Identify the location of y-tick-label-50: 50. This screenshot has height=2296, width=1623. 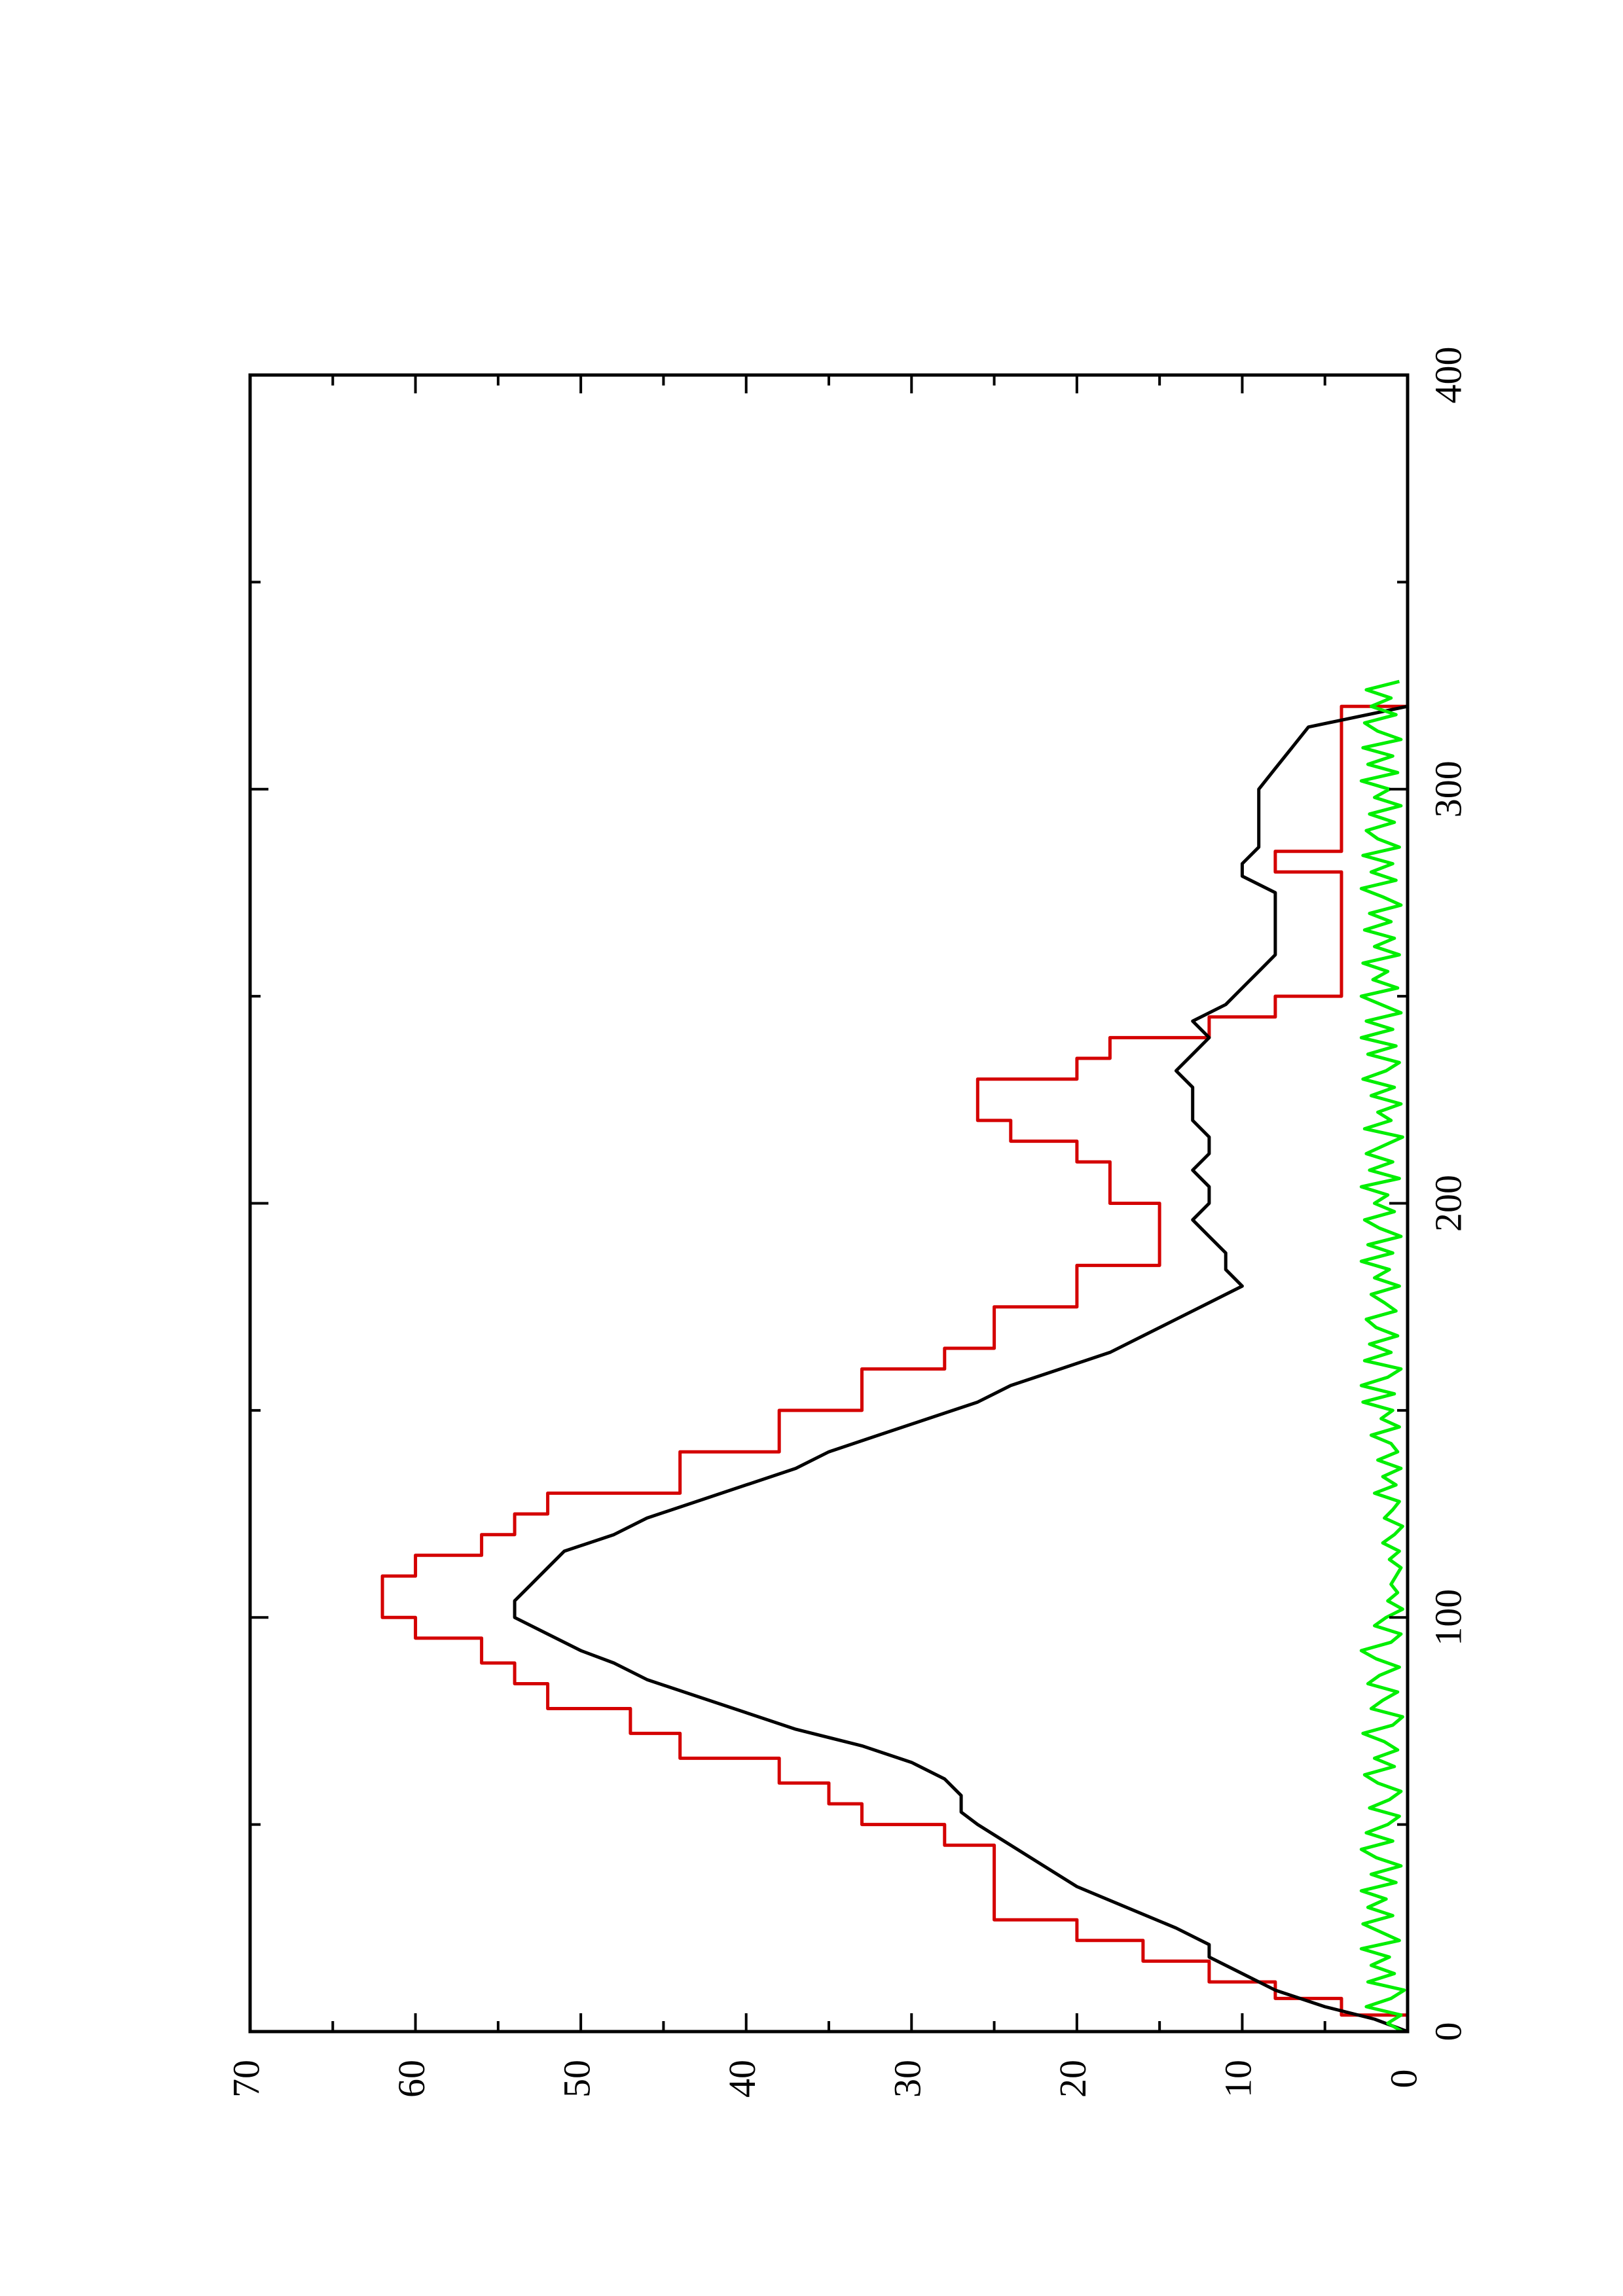
(576, 2079).